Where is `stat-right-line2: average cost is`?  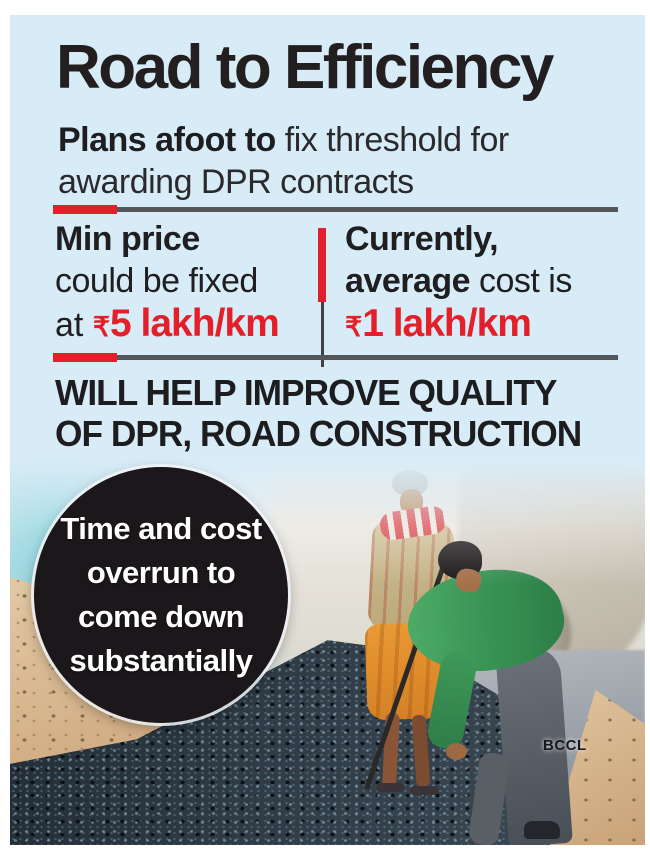
stat-right-line2: average cost is is located at coordinates (485, 281).